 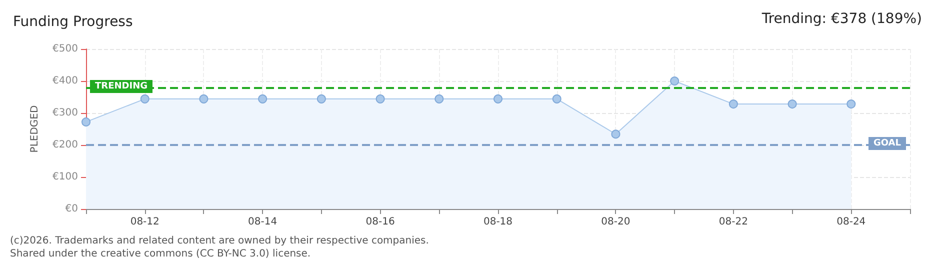 What do you see at coordinates (841, 19) in the screenshot?
I see `text: Trending: €378 (189%)` at bounding box center [841, 19].